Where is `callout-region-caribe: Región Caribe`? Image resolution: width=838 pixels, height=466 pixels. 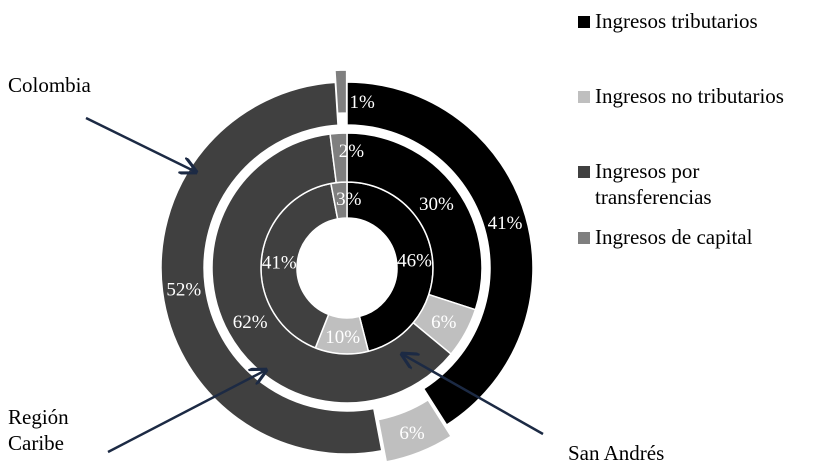
callout-region-caribe: Región Caribe is located at coordinates (38, 430).